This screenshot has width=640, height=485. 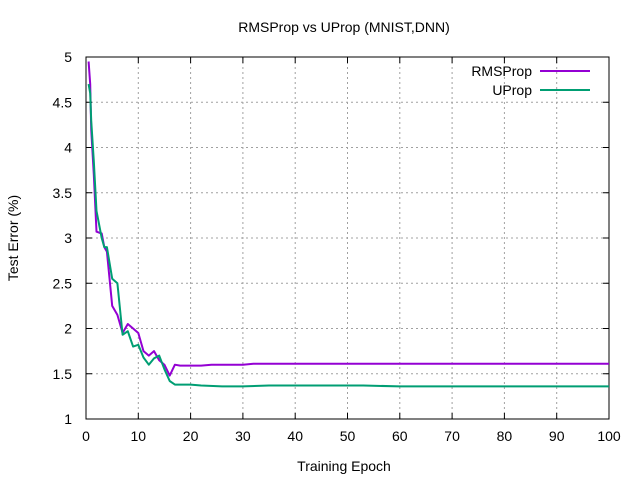 What do you see at coordinates (13, 238) in the screenshot?
I see `y-axis-label: Test Error (%)` at bounding box center [13, 238].